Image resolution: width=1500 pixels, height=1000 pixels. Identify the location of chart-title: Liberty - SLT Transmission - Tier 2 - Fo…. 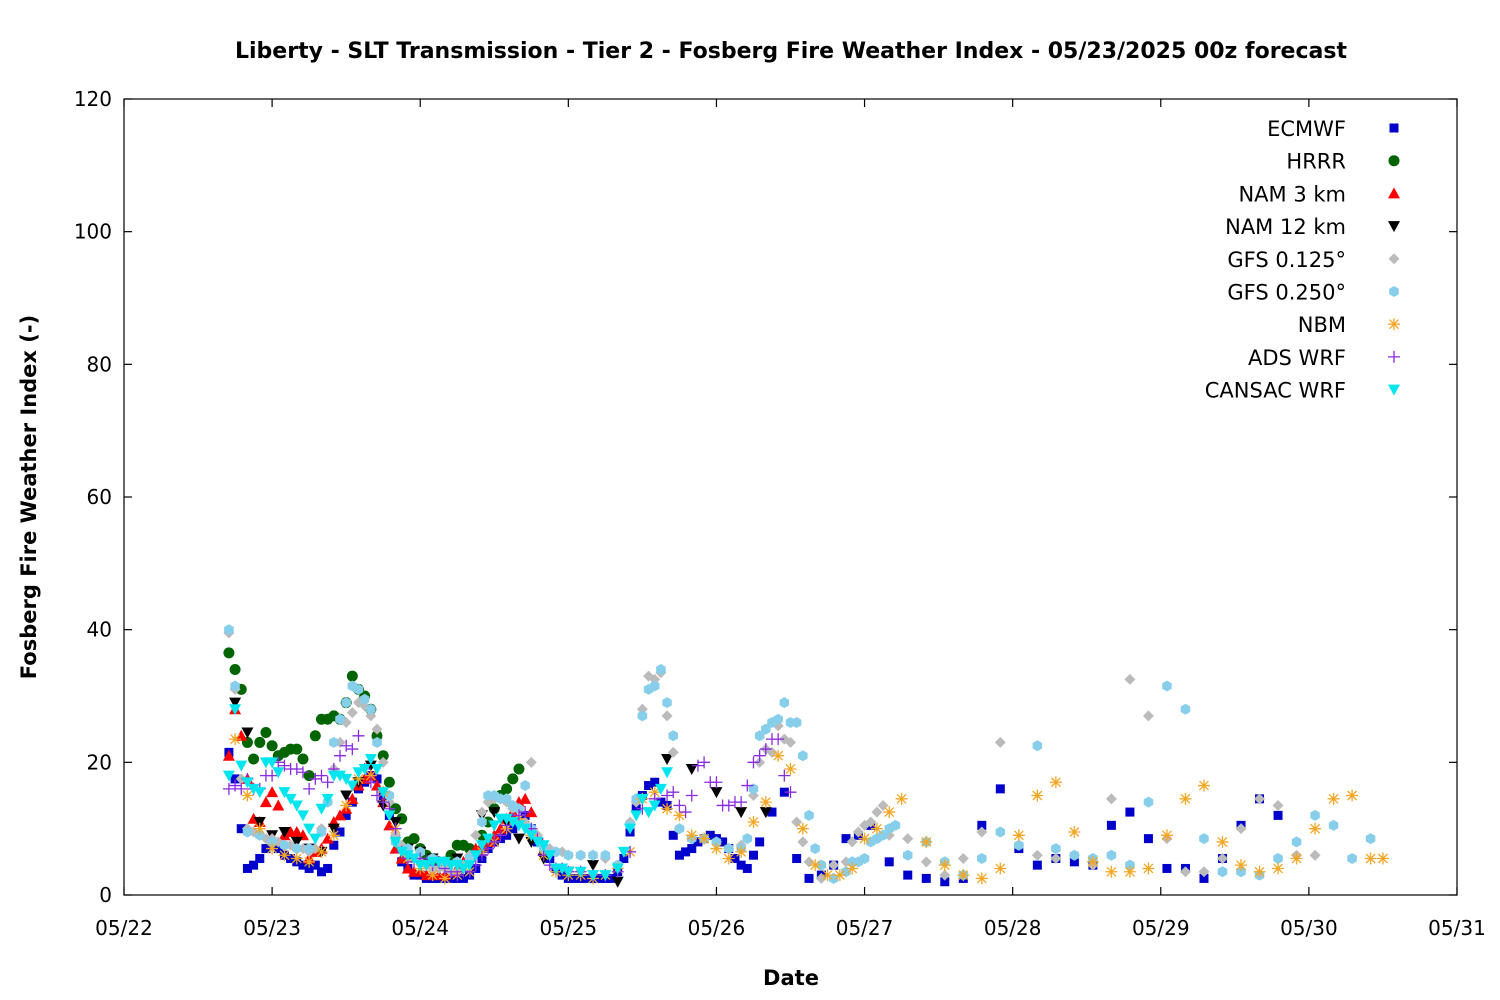
(791, 51).